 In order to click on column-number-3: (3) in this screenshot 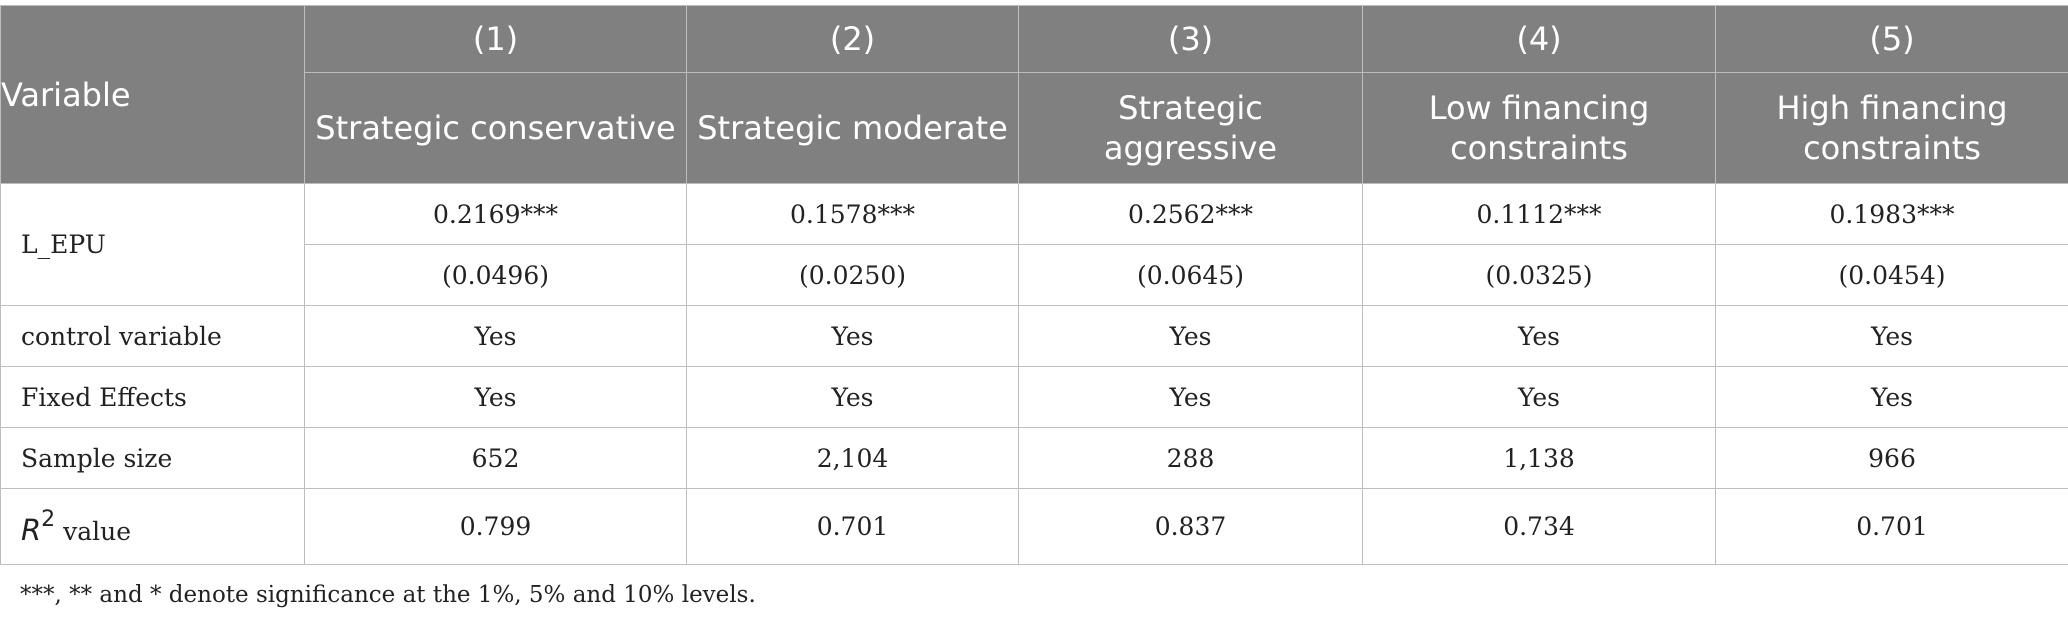, I will do `click(1190, 39)`.